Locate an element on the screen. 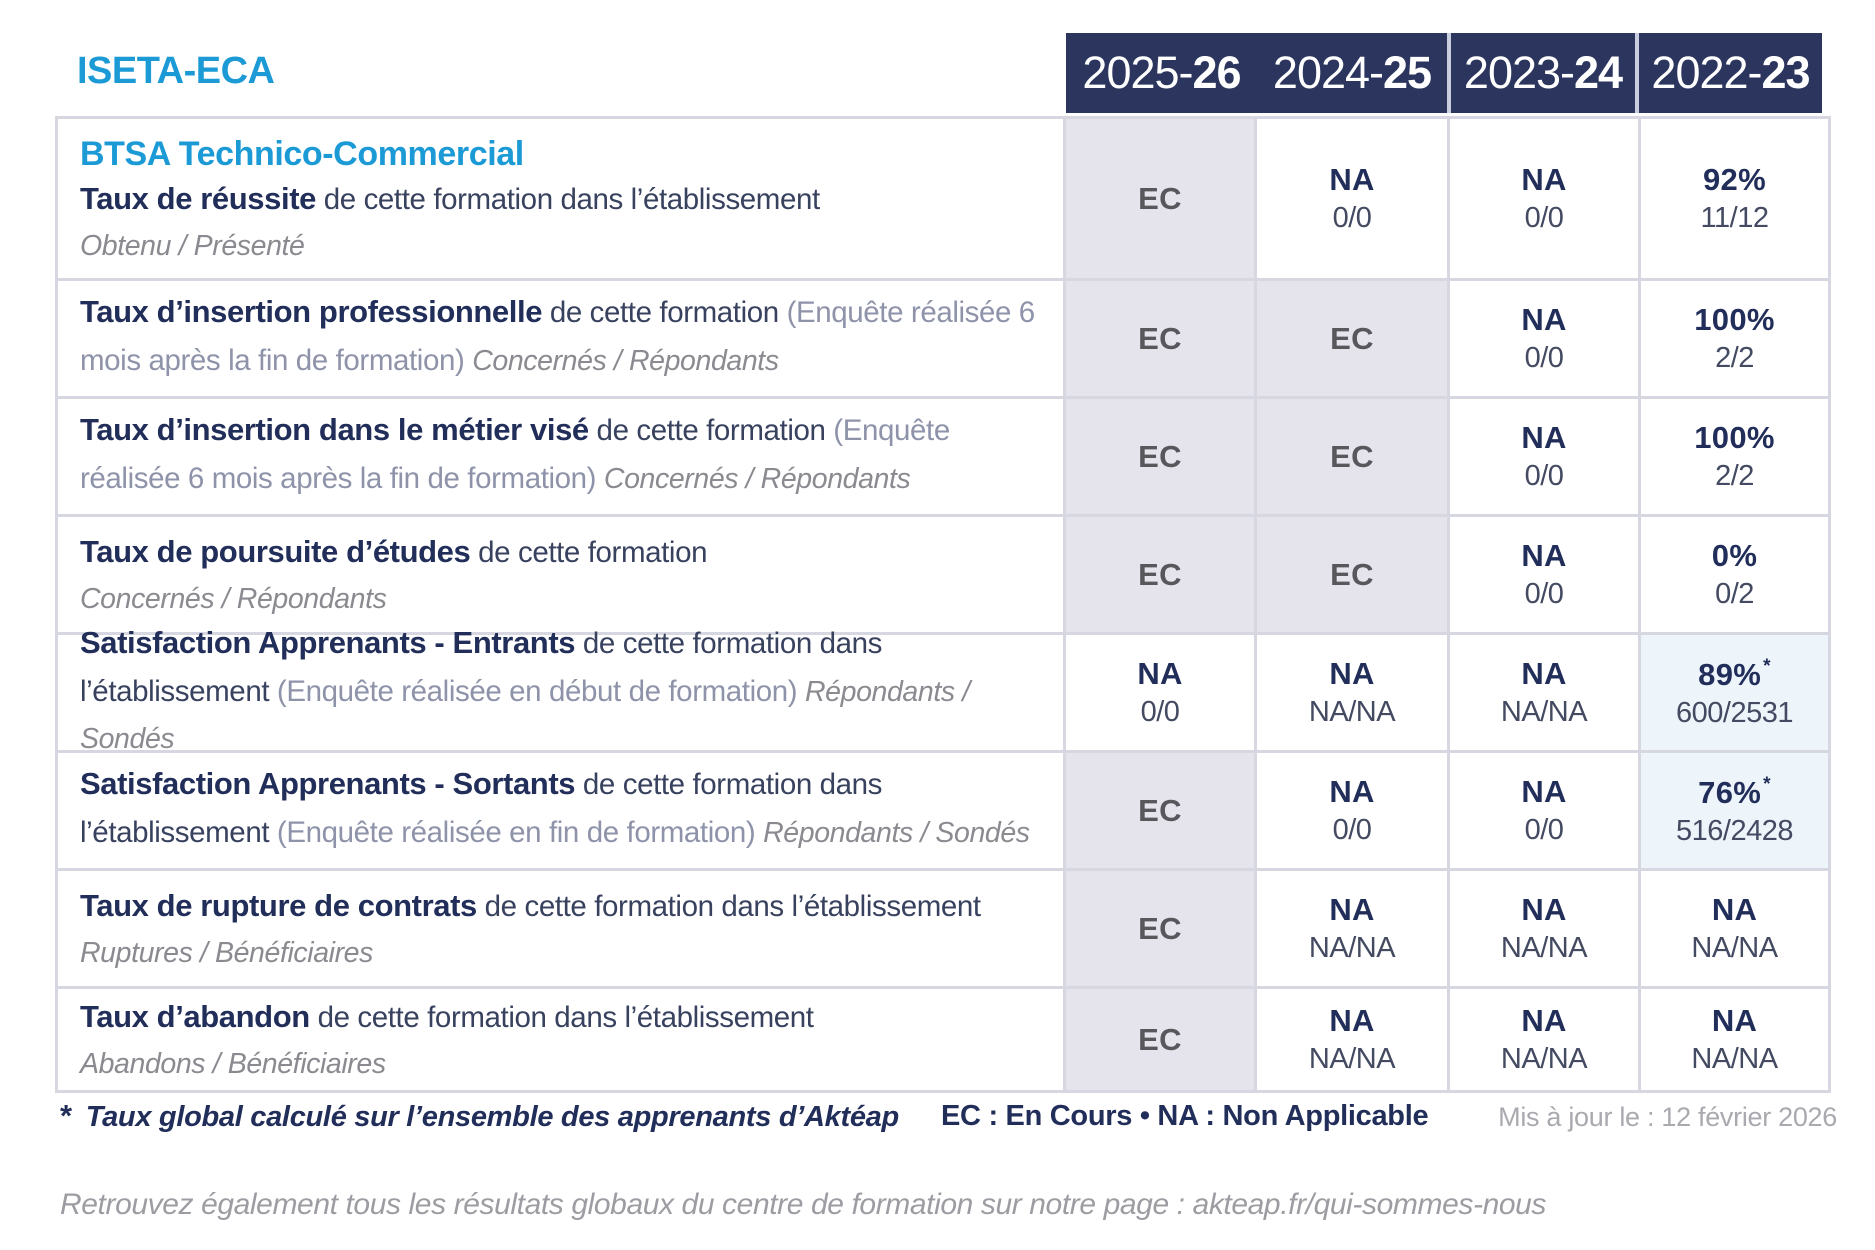  value-cell-r6-c1: EC is located at coordinates (1160, 810).